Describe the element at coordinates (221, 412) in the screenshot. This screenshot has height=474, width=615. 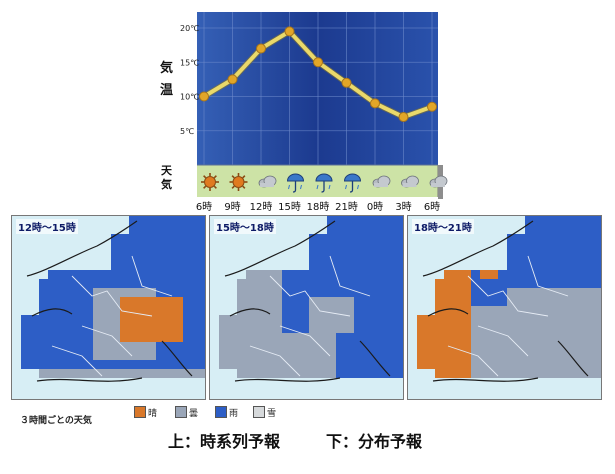
I see `legend-swatch` at that location.